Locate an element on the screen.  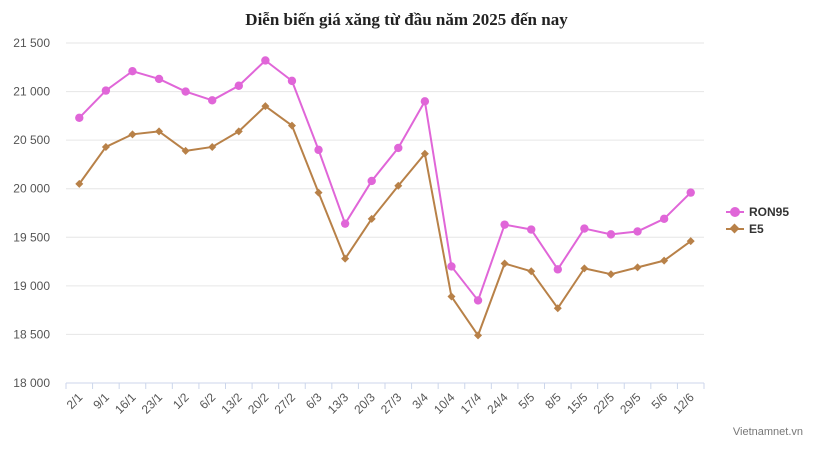
legend: RON95 E5 is located at coordinates (757, 220).